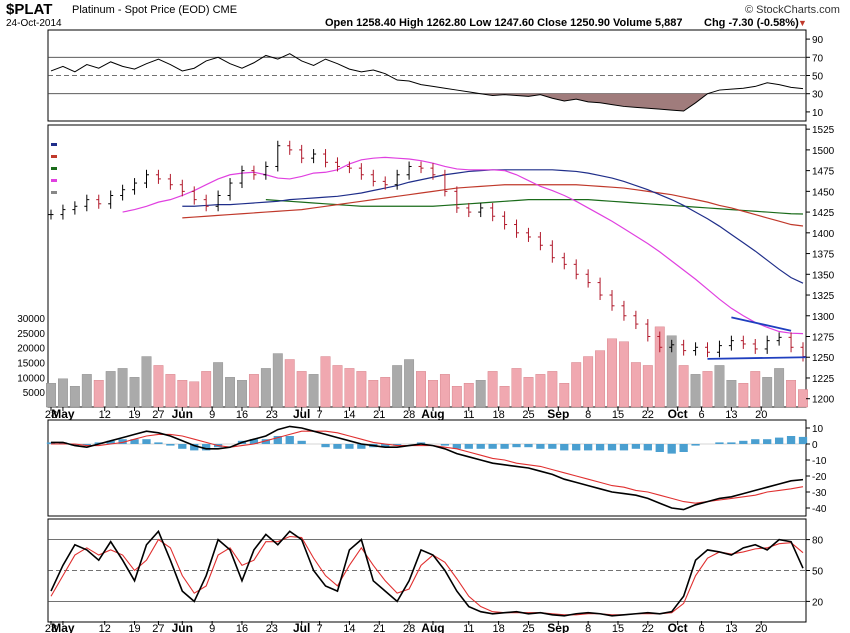 Image resolution: width=850 pixels, height=633 pixels. I want to click on brand-logo: © StockCharts.com, so click(792, 10).